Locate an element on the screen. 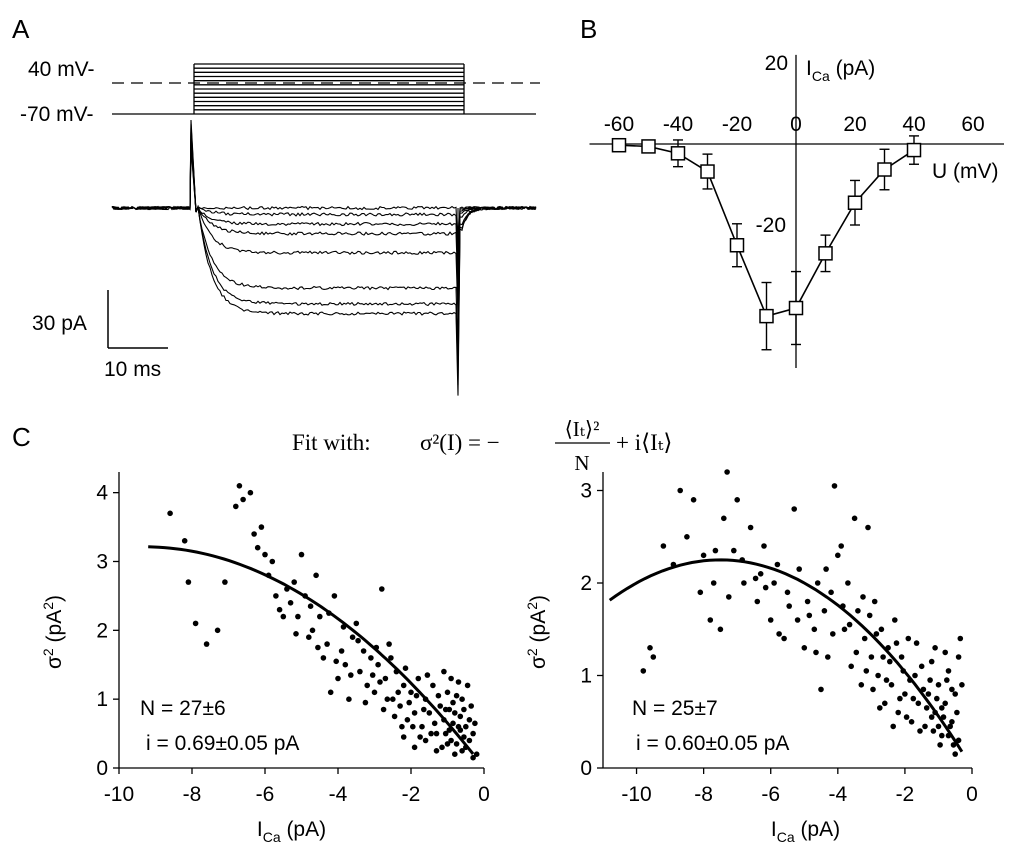  x-tick-label: -20 is located at coordinates (737, 124).